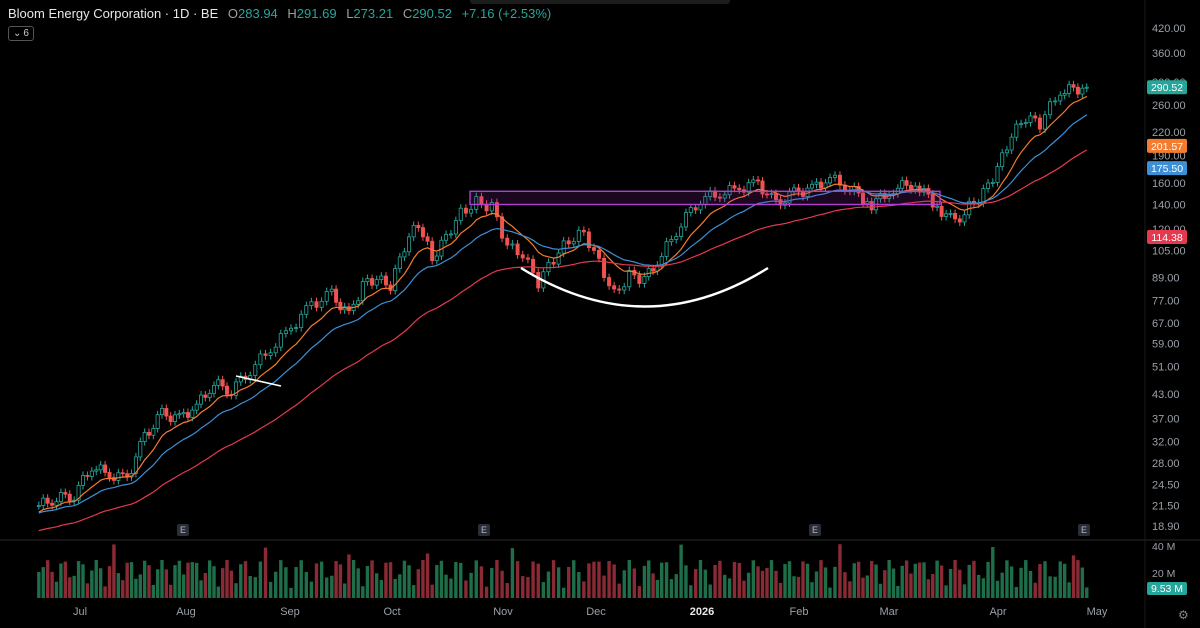 The height and width of the screenshot is (628, 1200). What do you see at coordinates (1183, 615) in the screenshot?
I see `gear-icon: ⚙` at bounding box center [1183, 615].